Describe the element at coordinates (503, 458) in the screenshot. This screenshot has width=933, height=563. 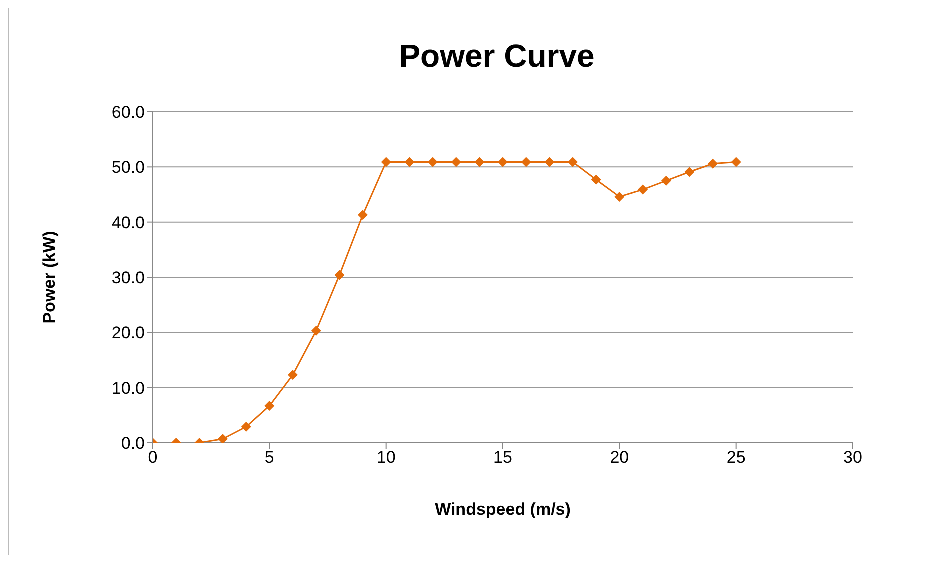
I see `x-tick-label: 15` at that location.